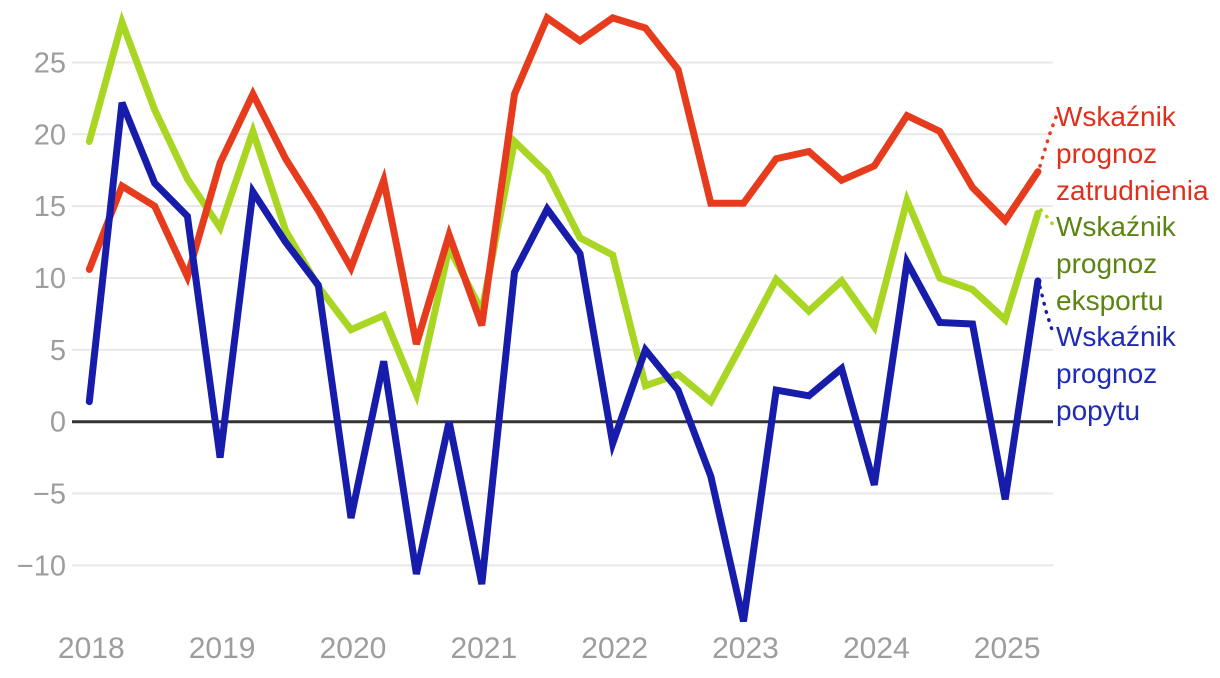  I want to click on x-tick-label: 2021, so click(483, 648).